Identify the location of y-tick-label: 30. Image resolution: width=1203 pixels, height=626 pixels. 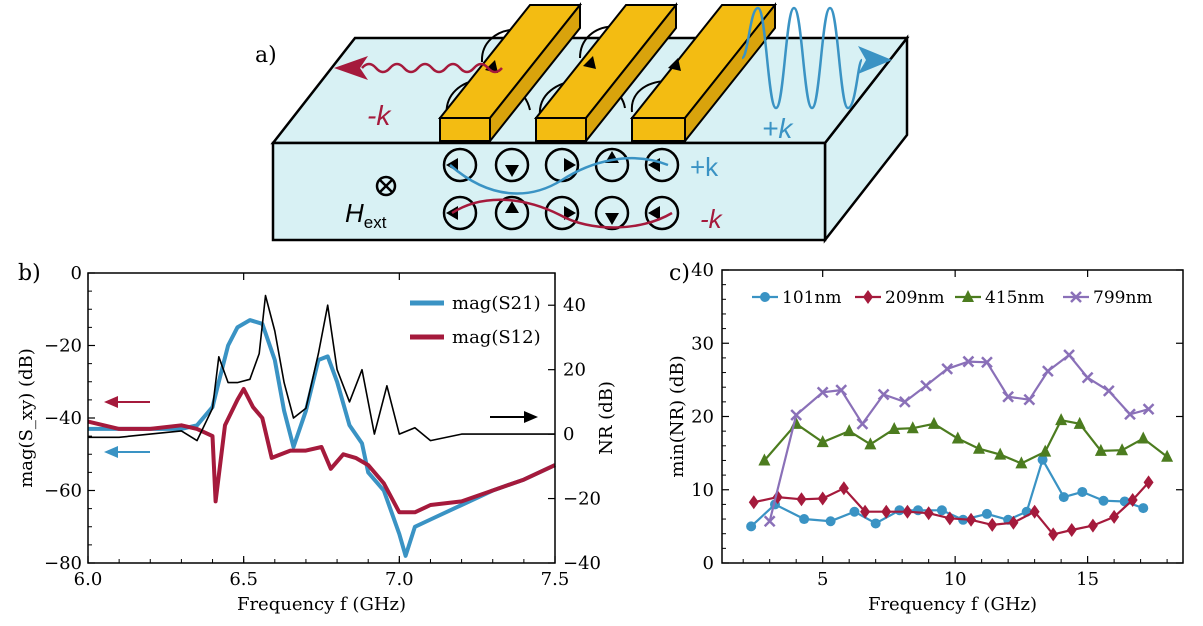
(702, 343).